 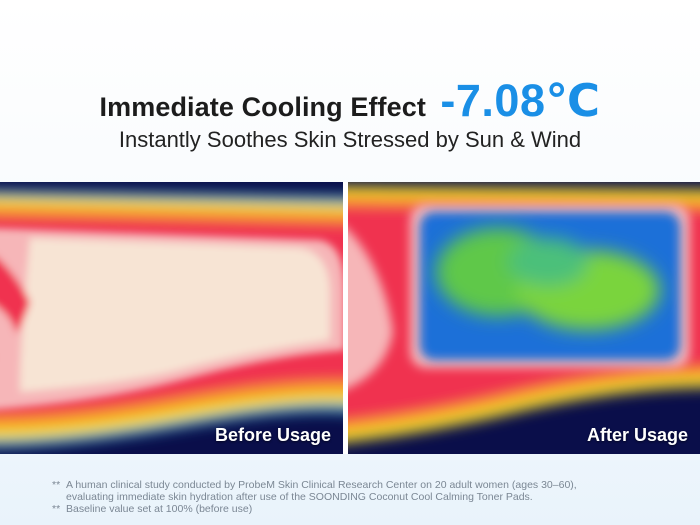 I want to click on temperature-drop-value: -7.08℃, so click(x=520, y=100).